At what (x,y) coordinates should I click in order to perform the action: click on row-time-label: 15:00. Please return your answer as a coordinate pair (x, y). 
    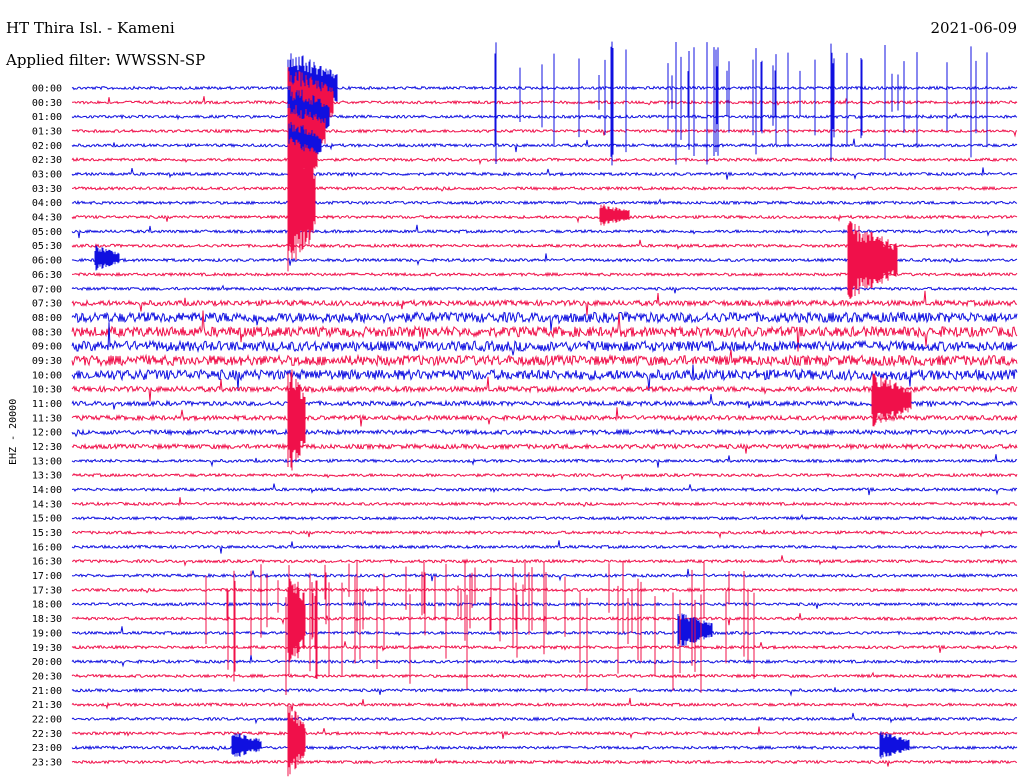
    Looking at the image, I should click on (47, 519).